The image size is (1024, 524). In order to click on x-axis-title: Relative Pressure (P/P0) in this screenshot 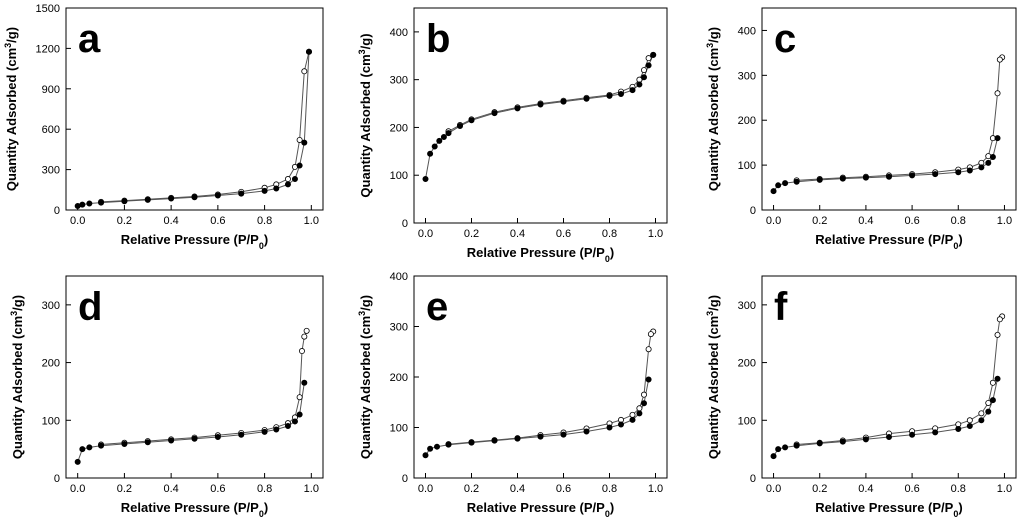, I will do `click(888, 241)`.